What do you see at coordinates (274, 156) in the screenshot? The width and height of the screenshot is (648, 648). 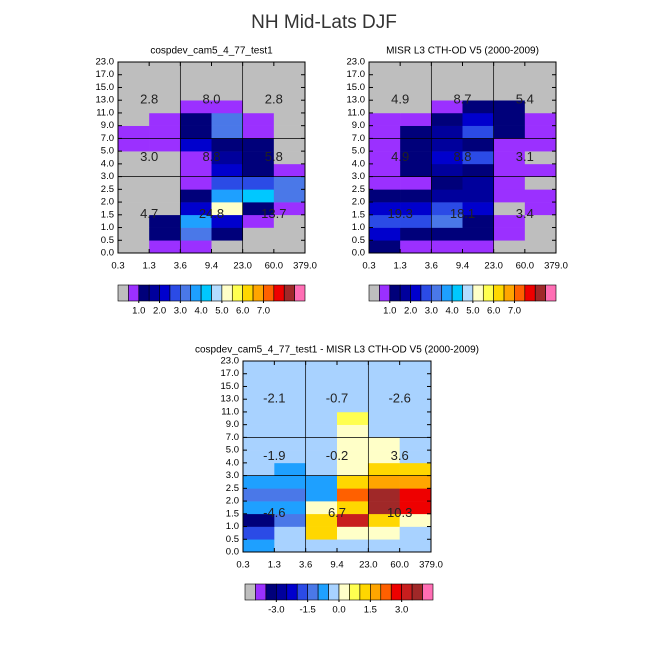 I see `region-label: 5.8` at bounding box center [274, 156].